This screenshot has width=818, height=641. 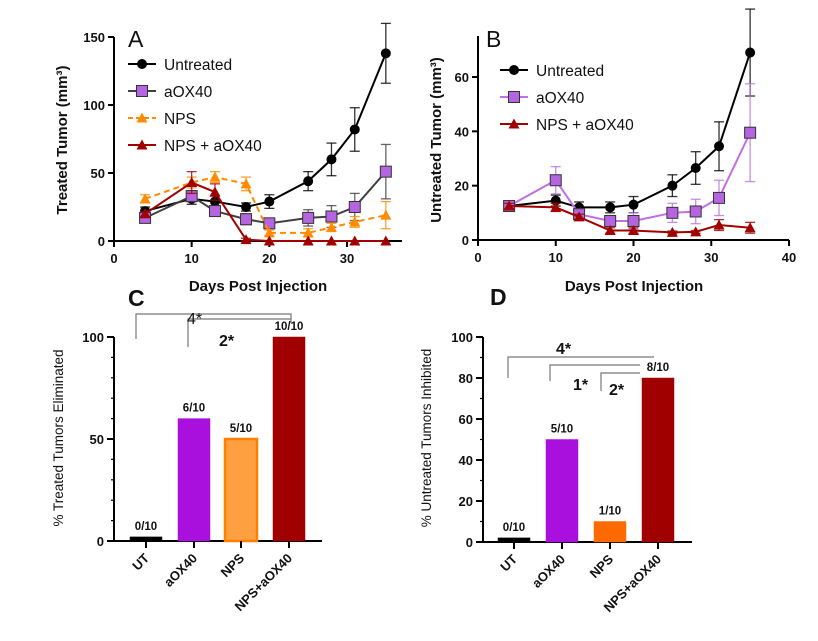 I want to click on a-y-tick-label: 0, so click(x=101, y=241).